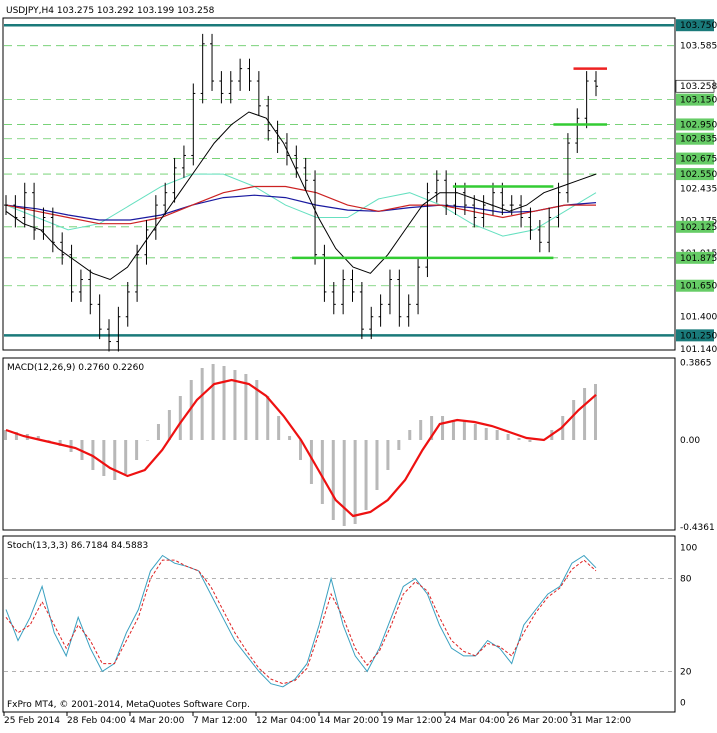 The width and height of the screenshot is (717, 733). I want to click on time-axis-label: 26 Mar 20:00, so click(538, 721).